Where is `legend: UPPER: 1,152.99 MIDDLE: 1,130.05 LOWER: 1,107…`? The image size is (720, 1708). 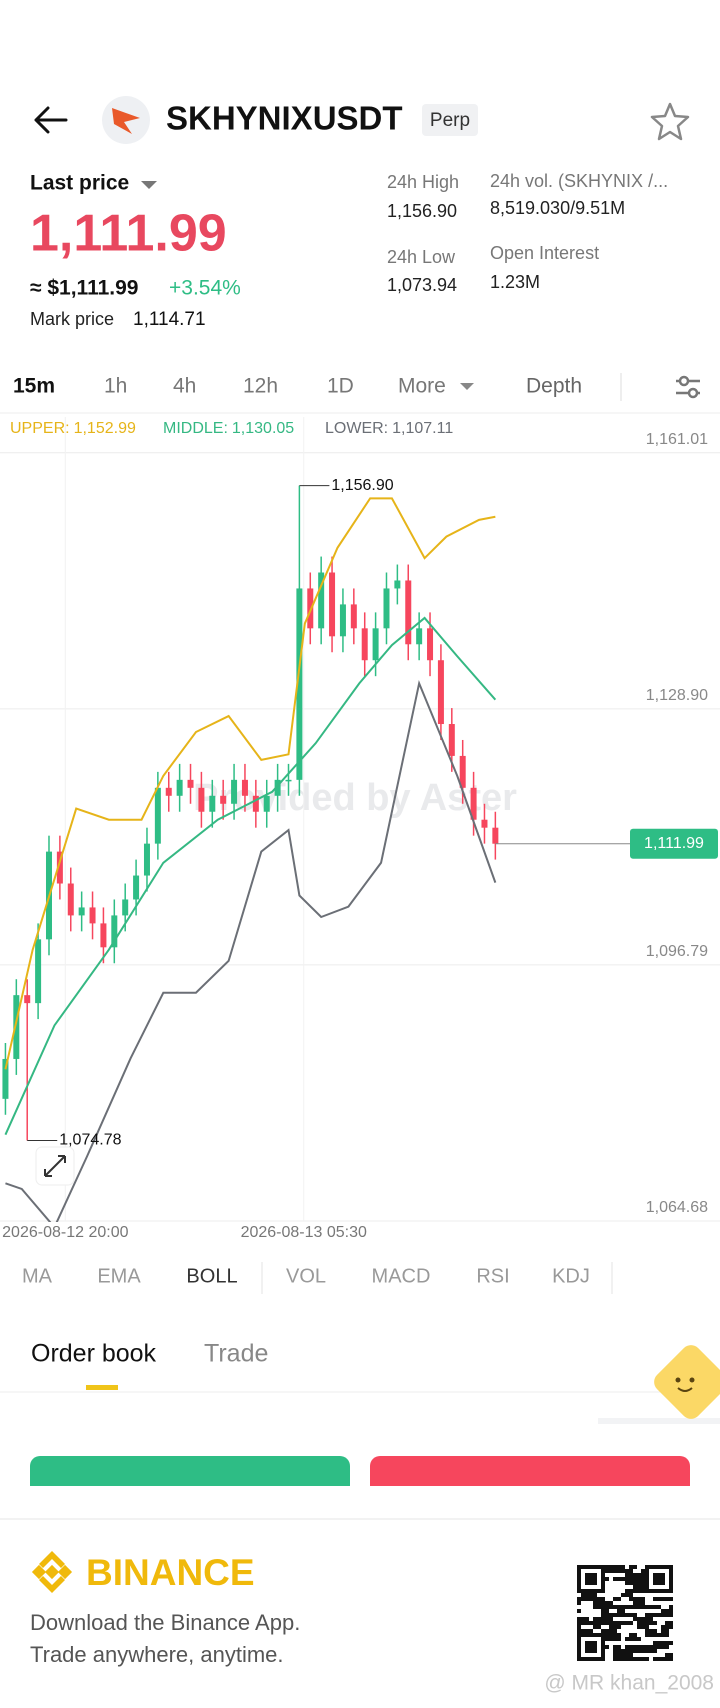
legend: UPPER: 1,152.99 MIDDLE: 1,130.05 LOWER: 1,107… is located at coordinates (231, 428).